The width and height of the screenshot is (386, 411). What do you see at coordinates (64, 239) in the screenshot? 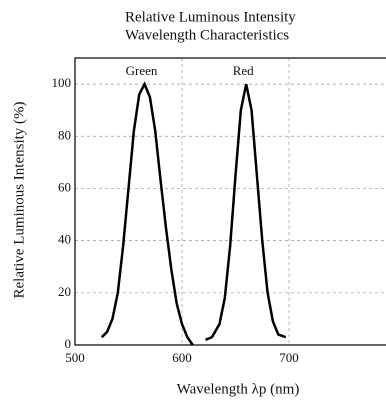
I see `y-tick-label: 40` at bounding box center [64, 239].